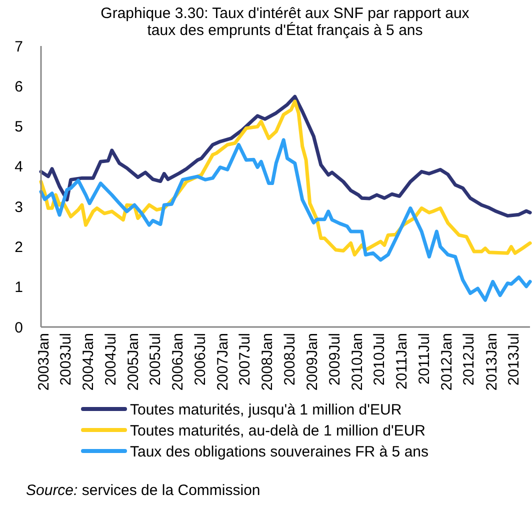 The width and height of the screenshot is (532, 505). Describe the element at coordinates (223, 362) in the screenshot. I see `x-tick-label: 2007Jan` at that location.